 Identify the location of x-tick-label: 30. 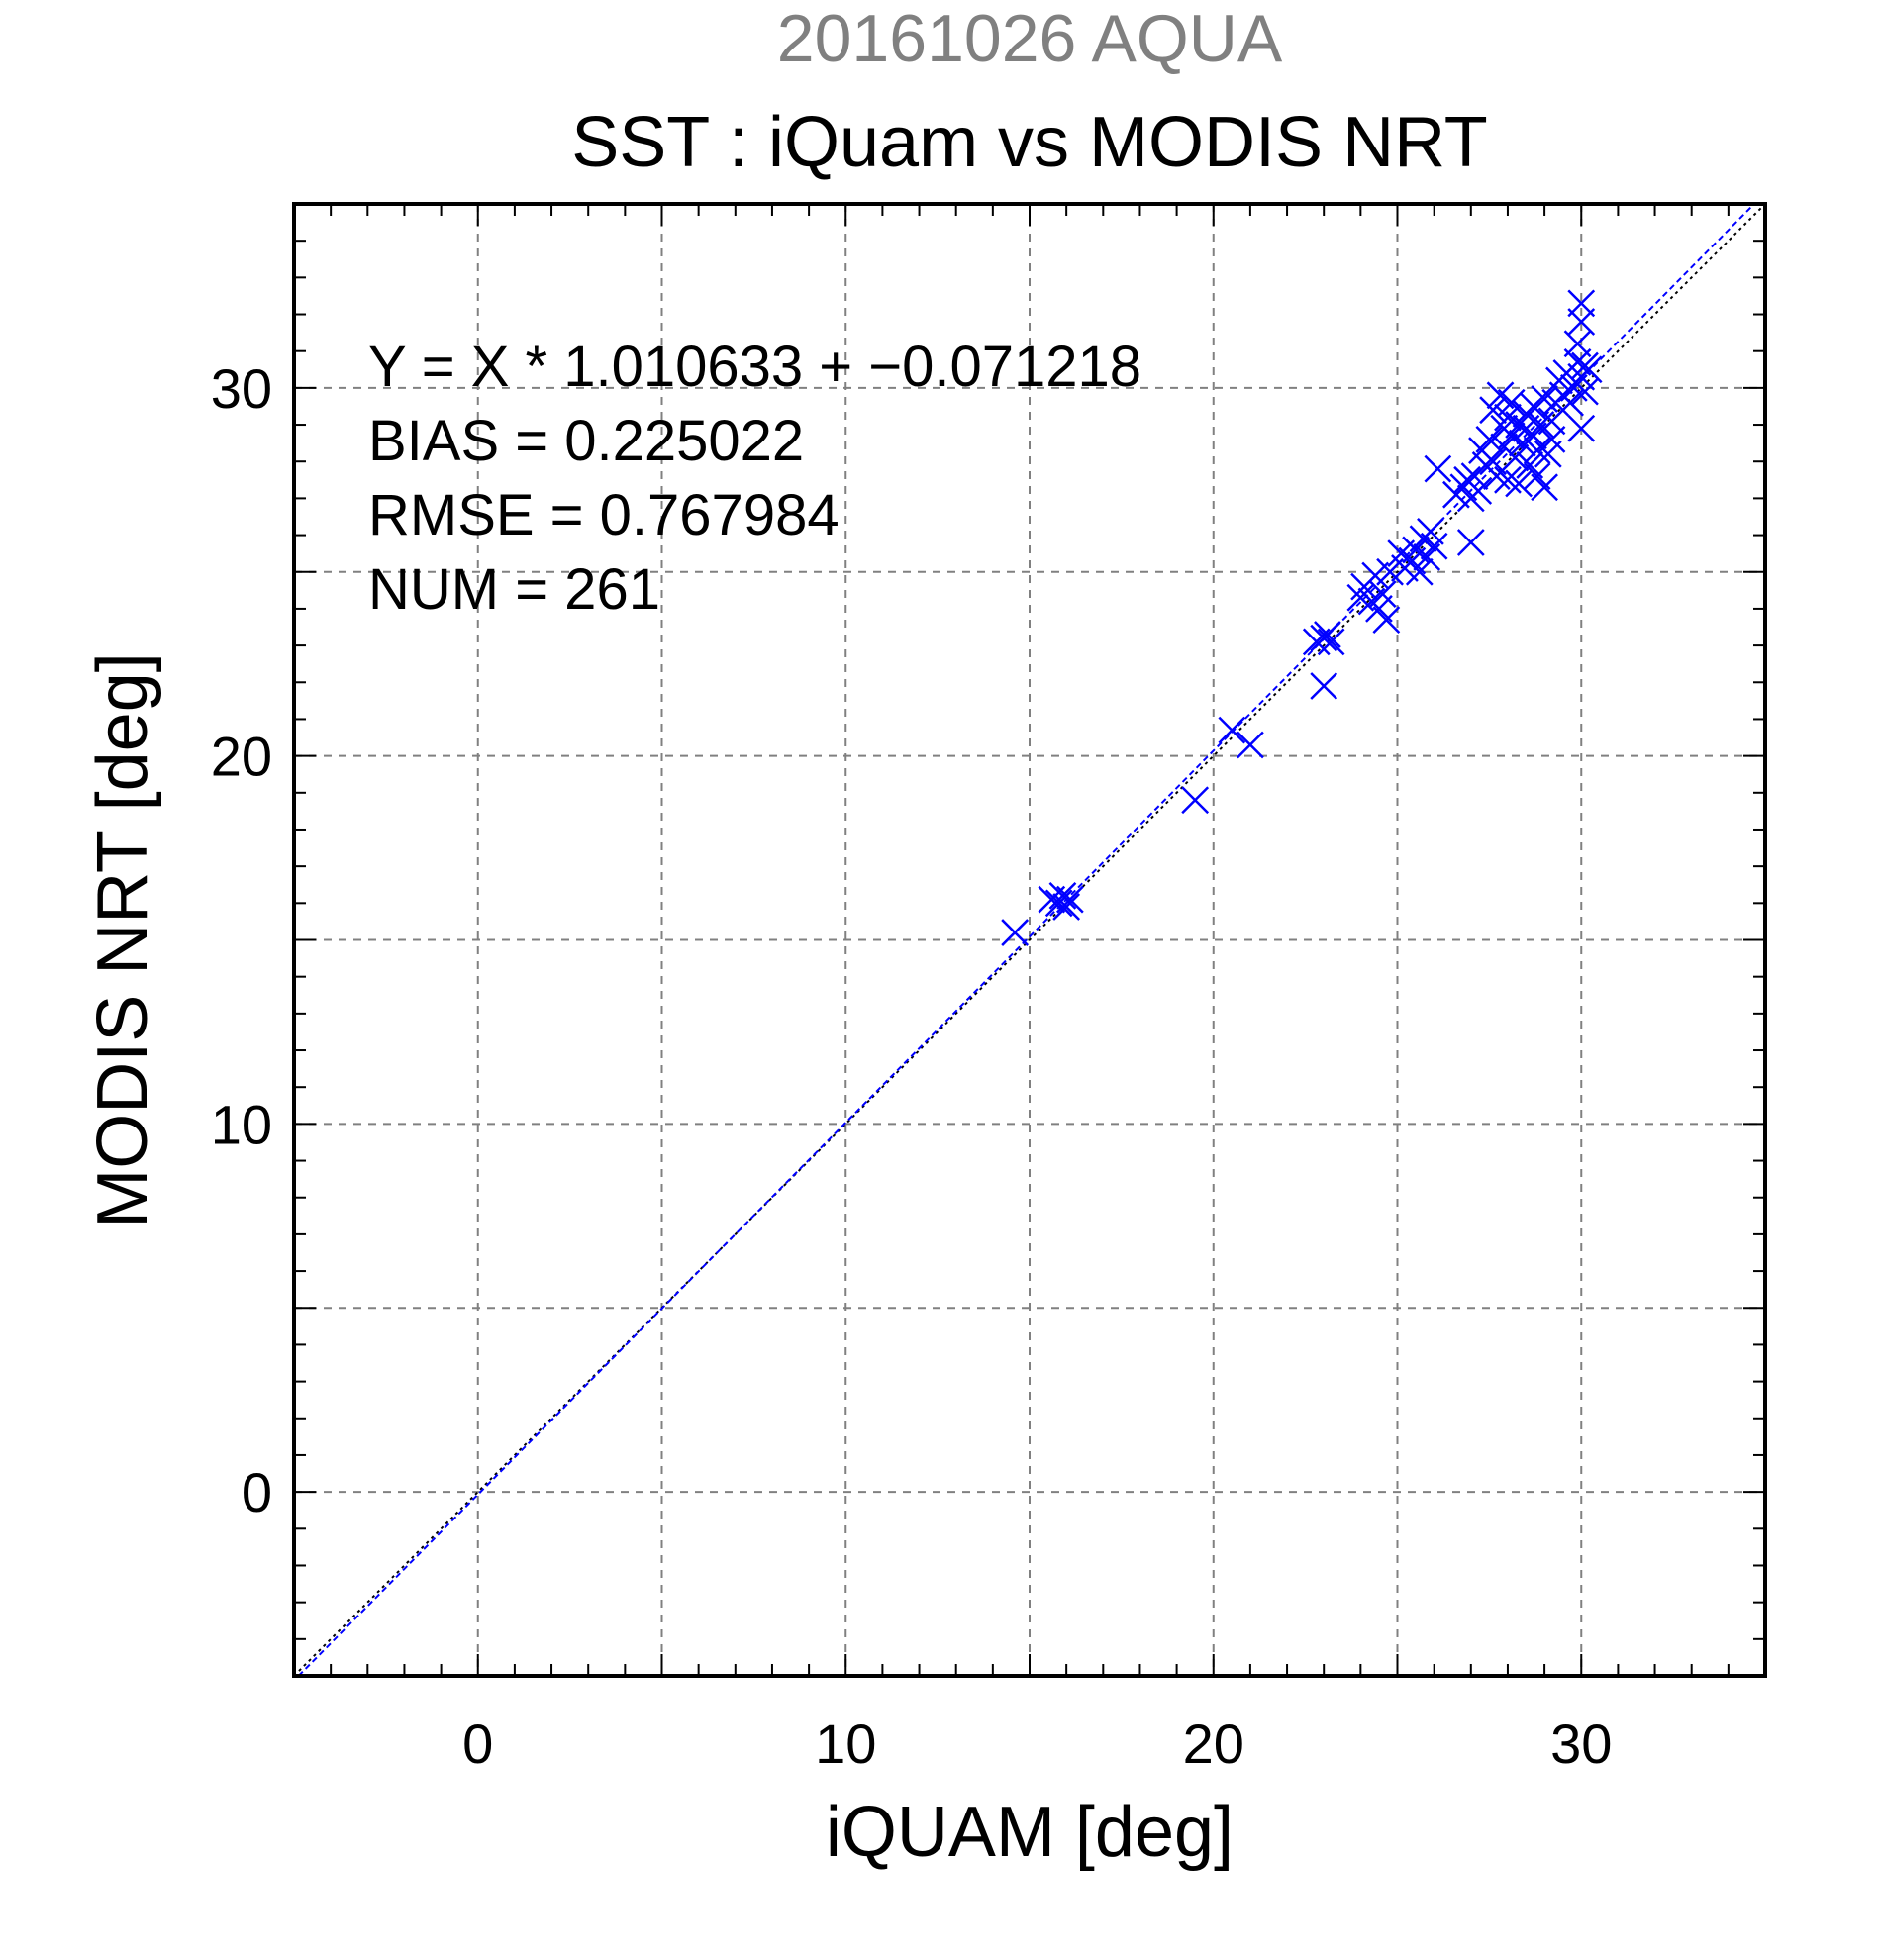
(1581, 1744).